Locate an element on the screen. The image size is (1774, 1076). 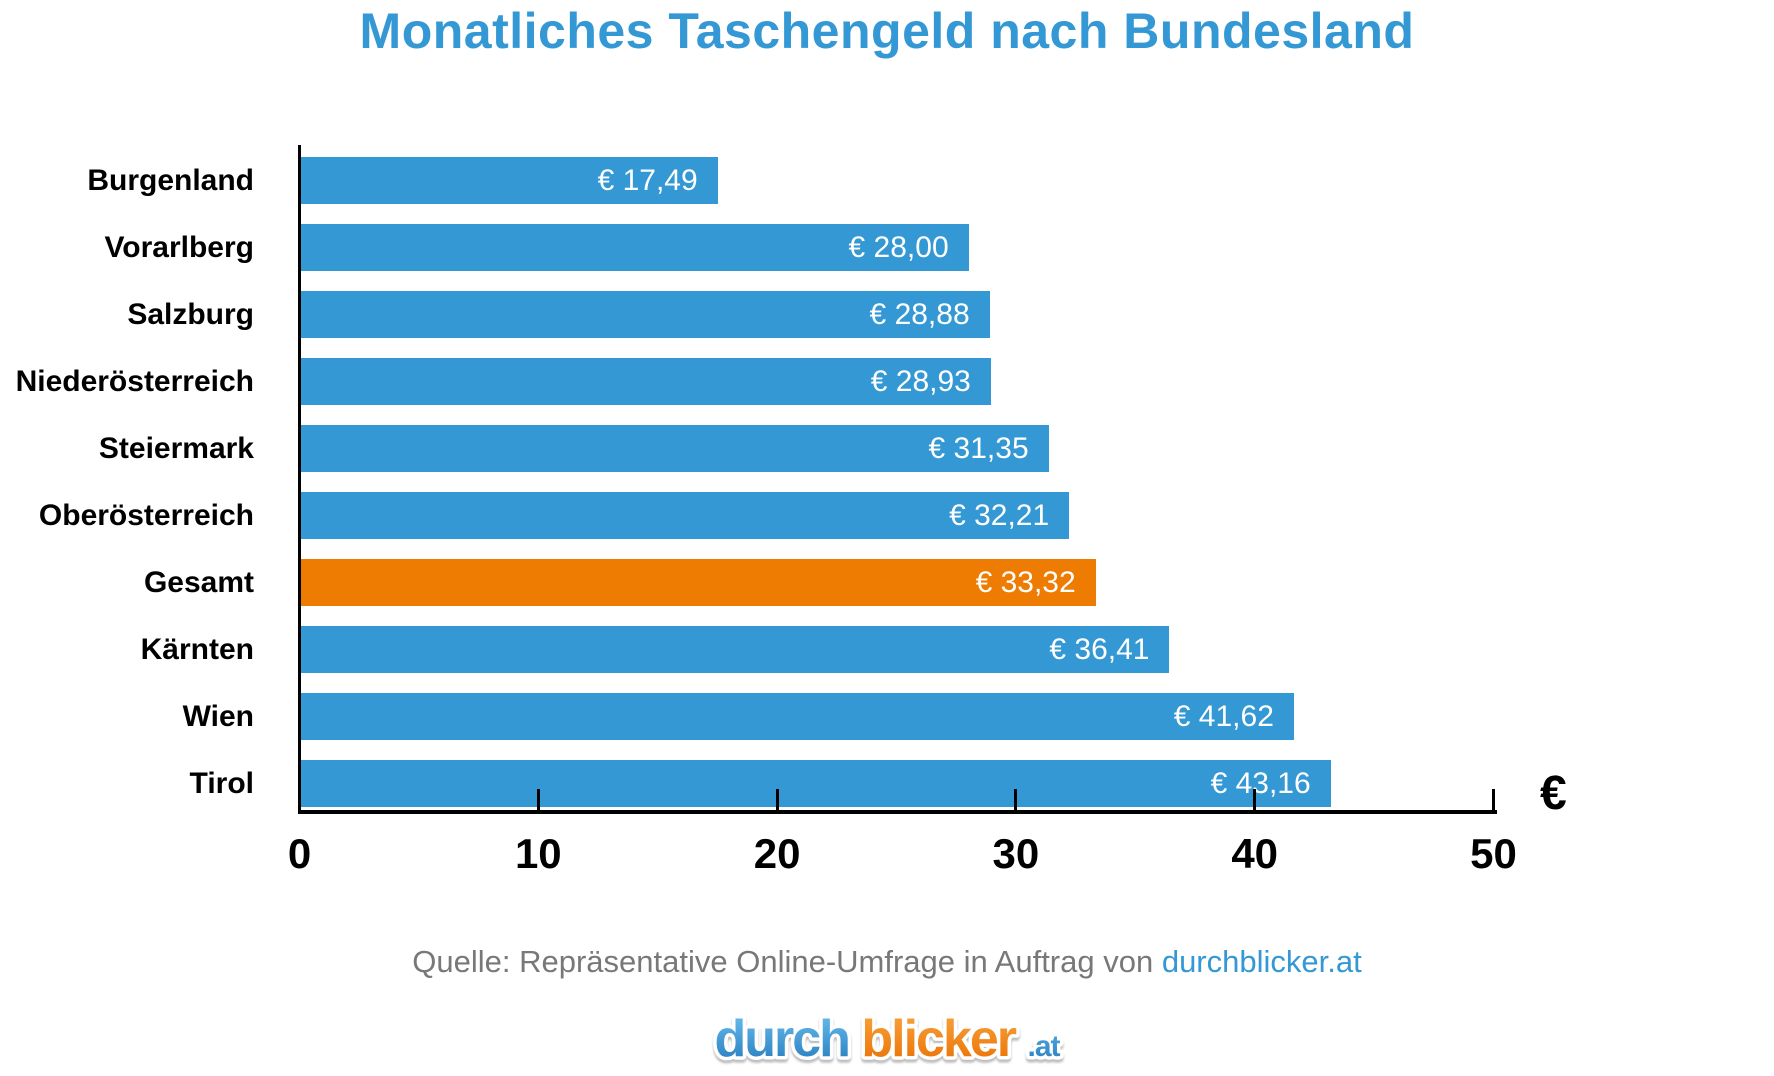
logo-part-at: .at is located at coordinates (1044, 1046).